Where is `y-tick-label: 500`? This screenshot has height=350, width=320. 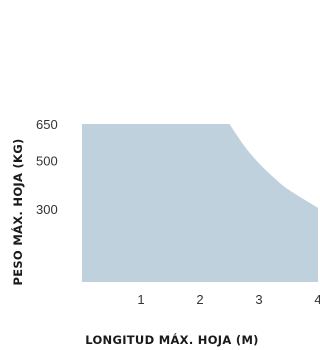 y-tick-label: 500 is located at coordinates (47, 160).